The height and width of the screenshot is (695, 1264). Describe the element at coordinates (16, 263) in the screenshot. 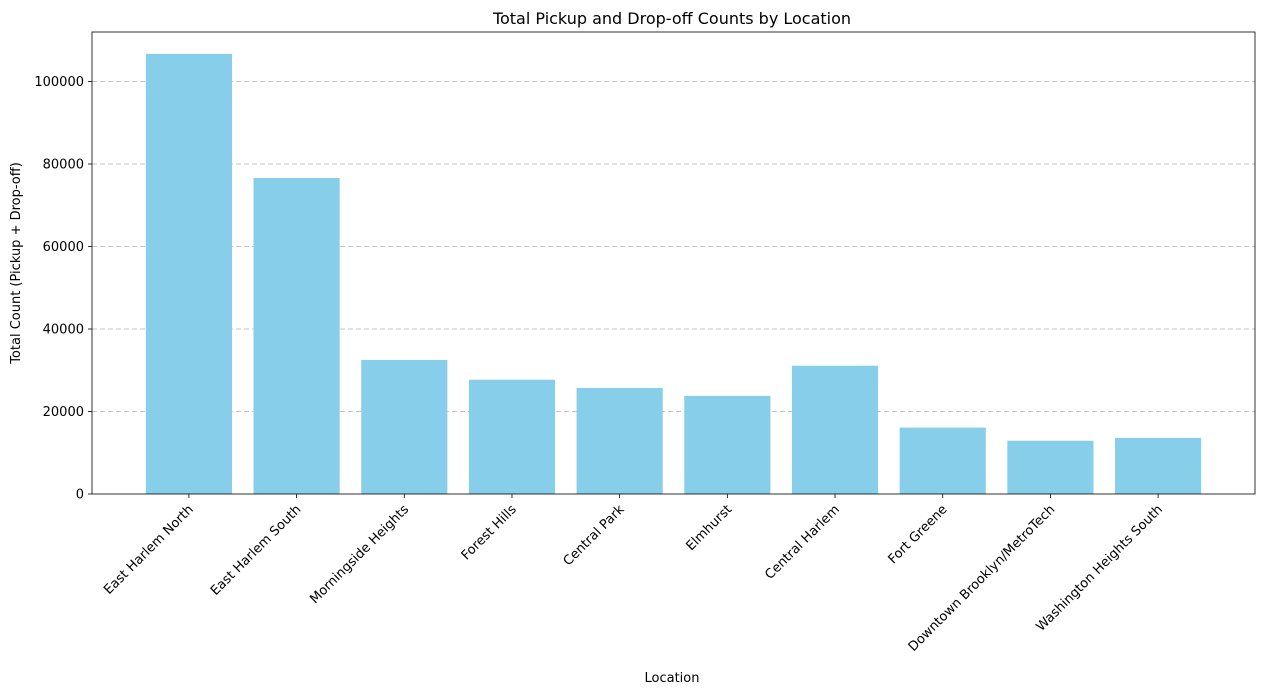

I see `y-axis-label: Total Count (Pickup + Drop-off)` at that location.